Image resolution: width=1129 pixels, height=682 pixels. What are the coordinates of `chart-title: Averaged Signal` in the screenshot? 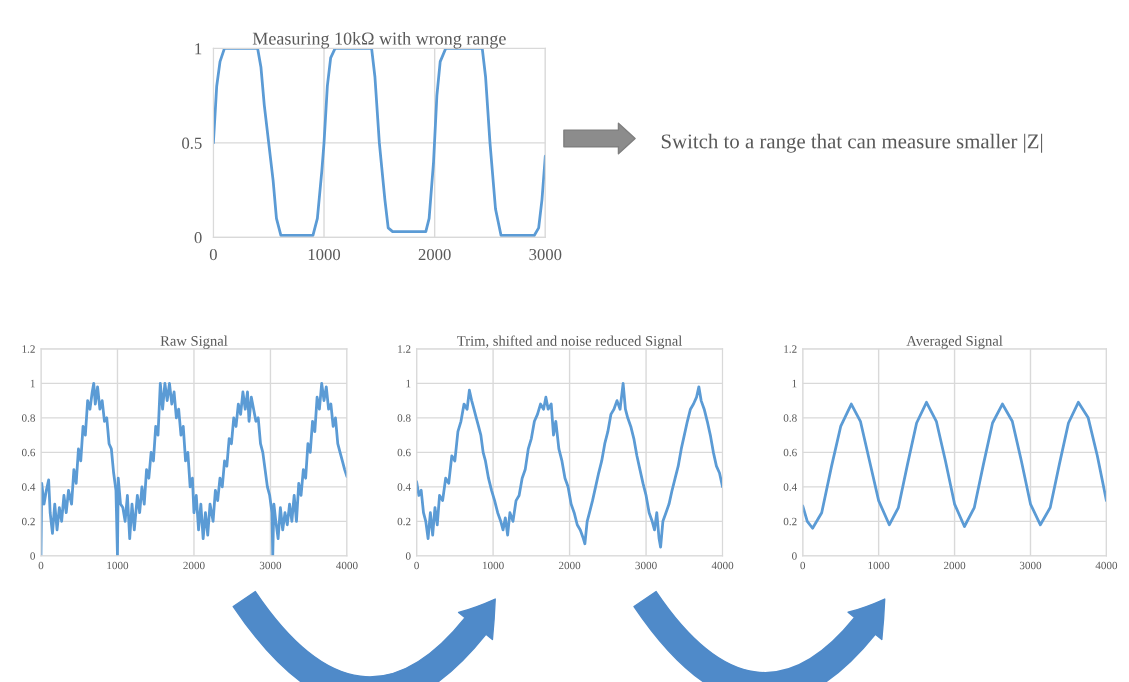 It's located at (954, 342).